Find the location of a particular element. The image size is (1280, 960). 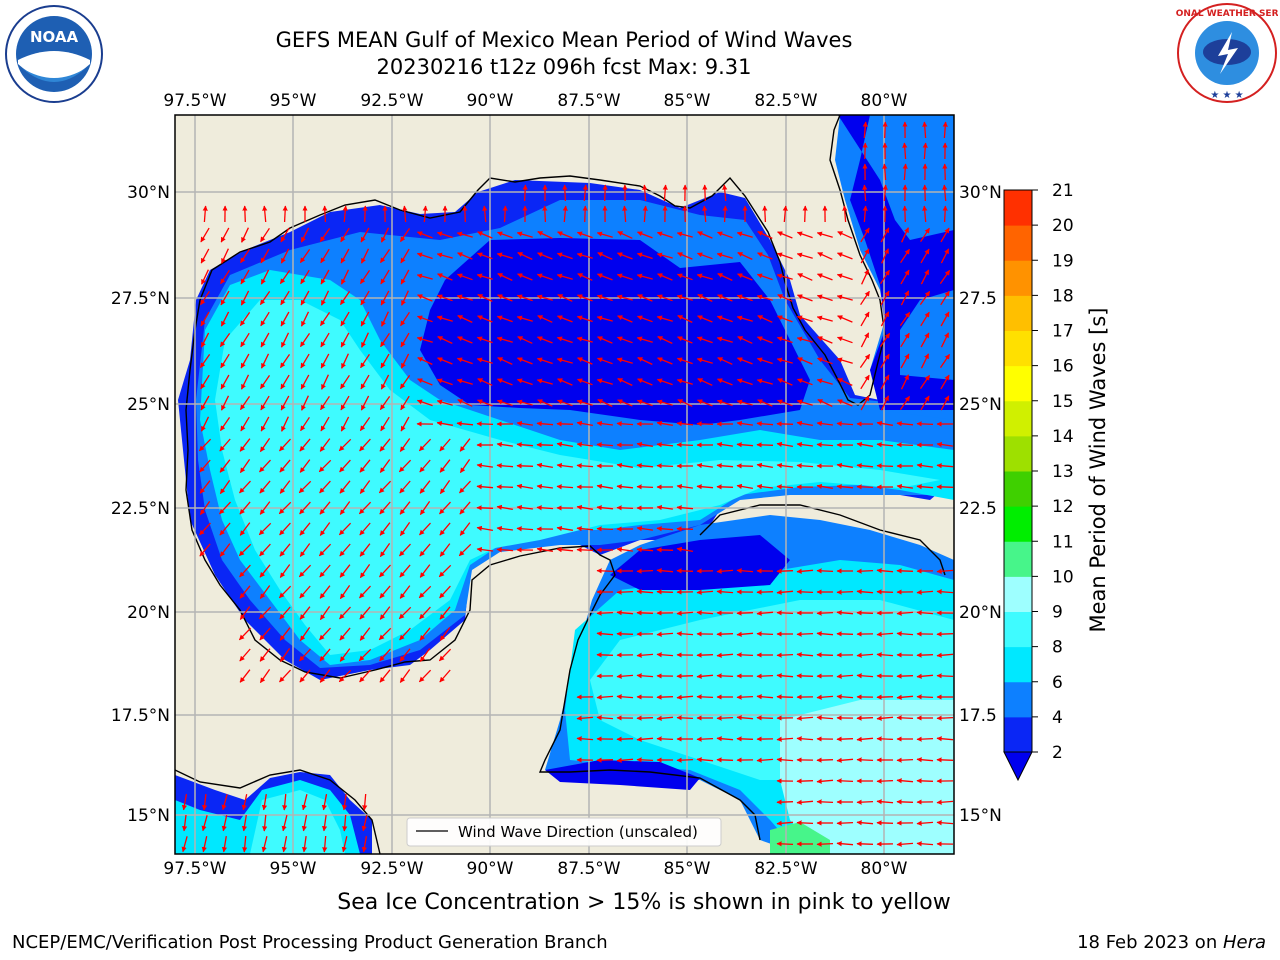

footer-date: 18 Feb 2023 on Hera is located at coordinates (1171, 942).